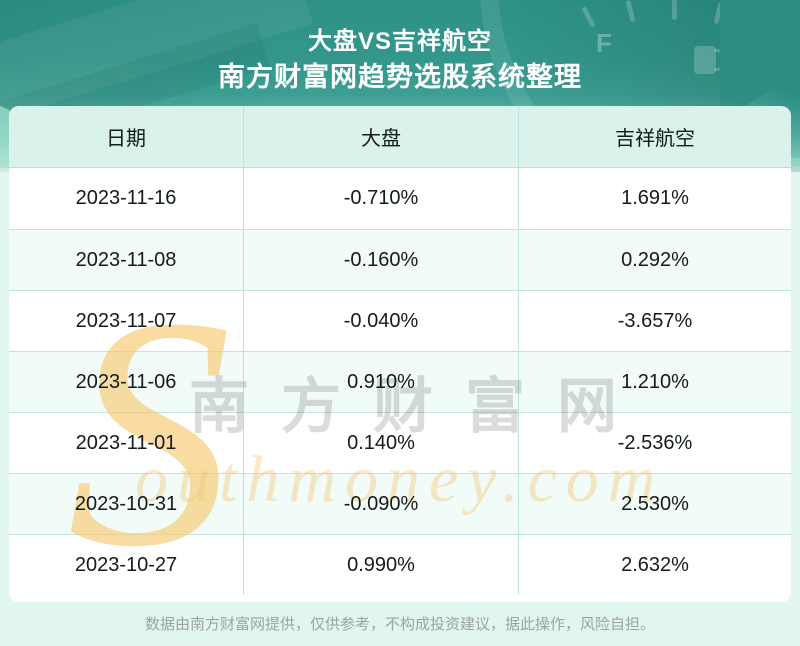  I want to click on table-row: 2023-11-07 -0.040% -3.657%, so click(400, 320).